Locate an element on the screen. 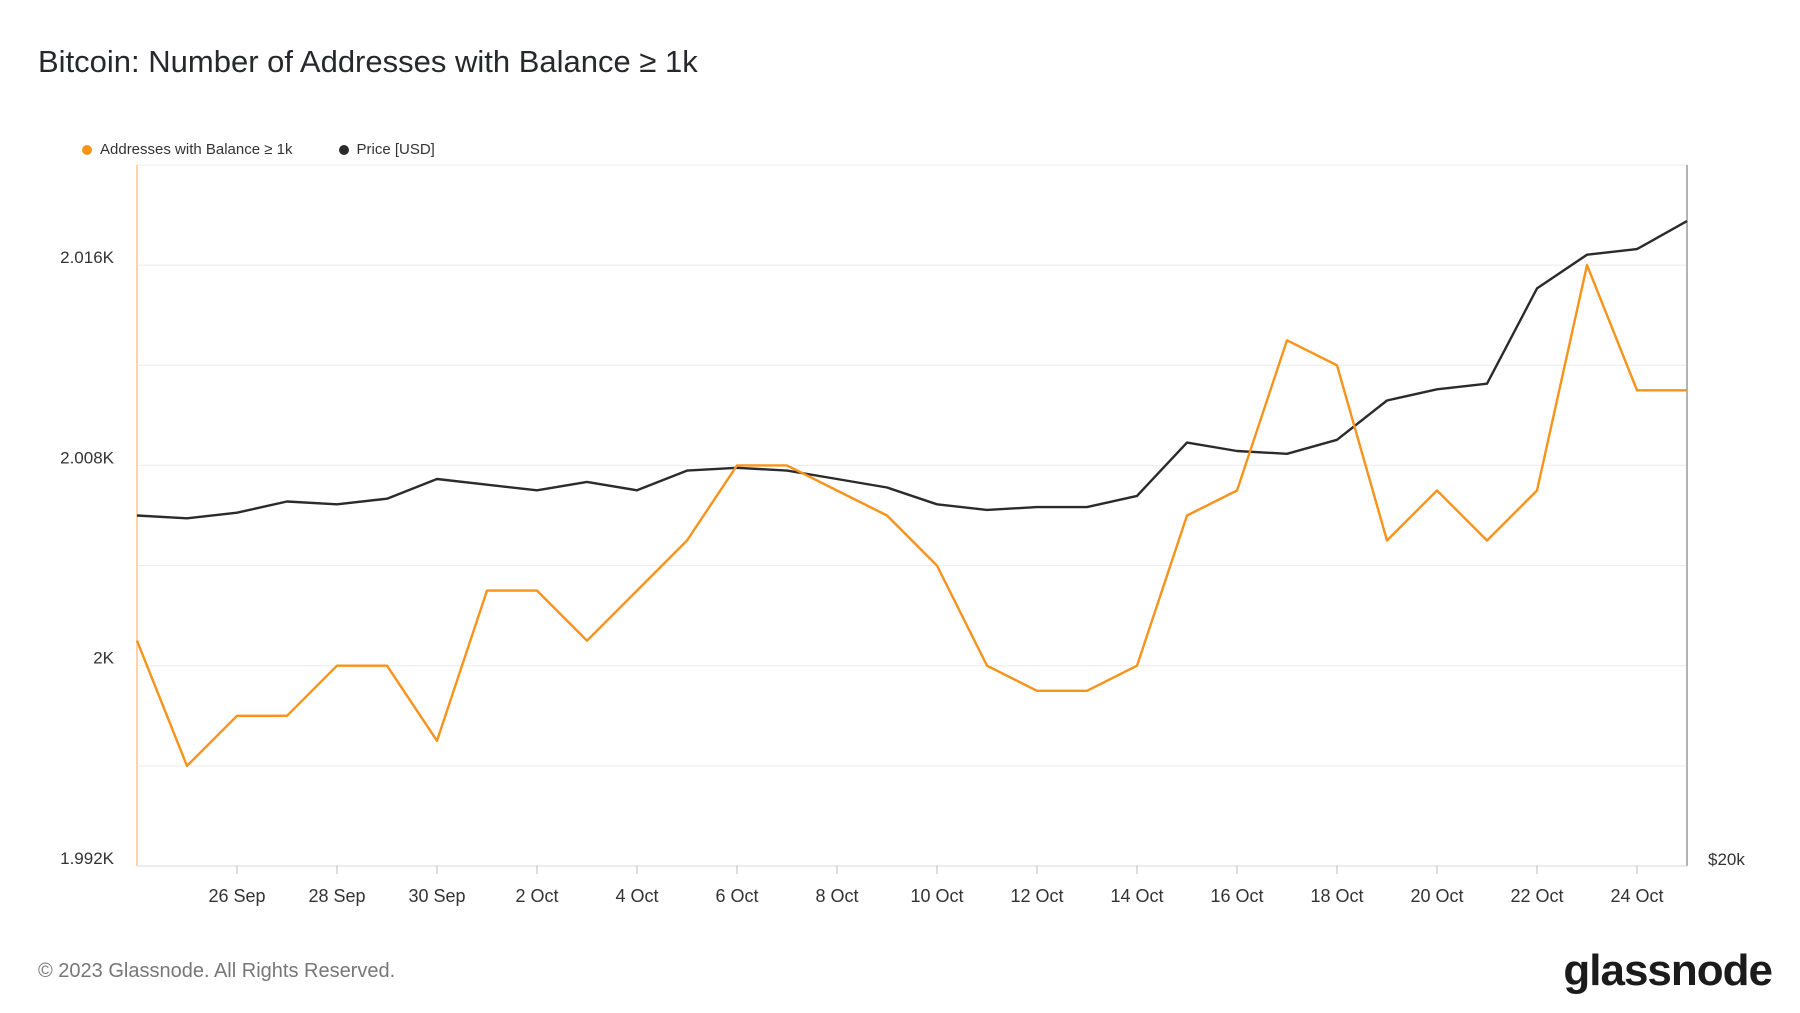  y-tick-label: 2.016K is located at coordinates (87, 257).